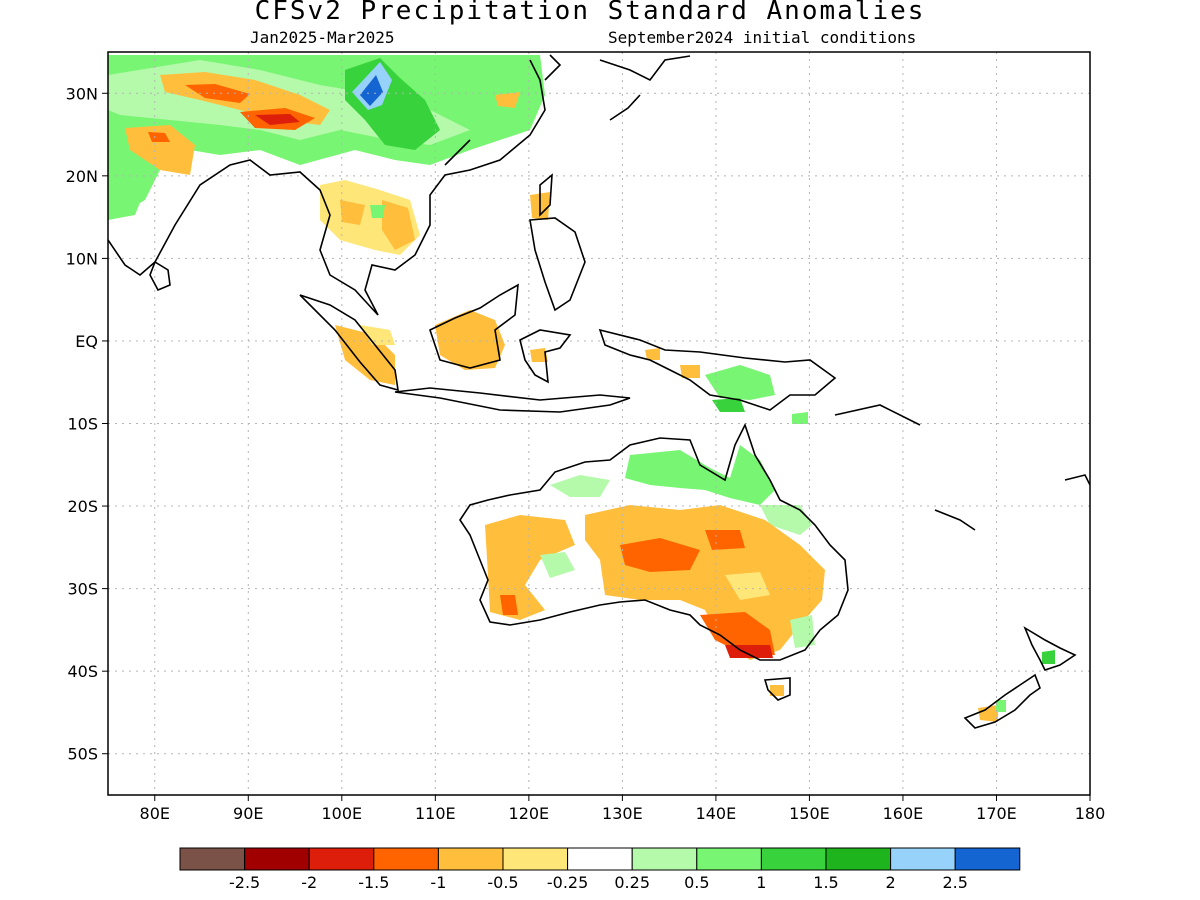 The width and height of the screenshot is (1200, 900). I want to click on legend-label: 2.5, so click(954, 882).